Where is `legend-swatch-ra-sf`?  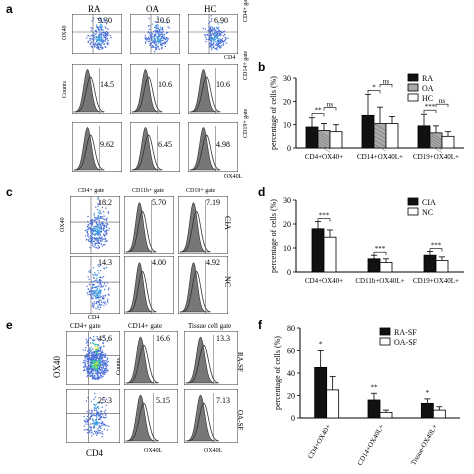
legend-swatch-ra-sf is located at coordinates (385, 331).